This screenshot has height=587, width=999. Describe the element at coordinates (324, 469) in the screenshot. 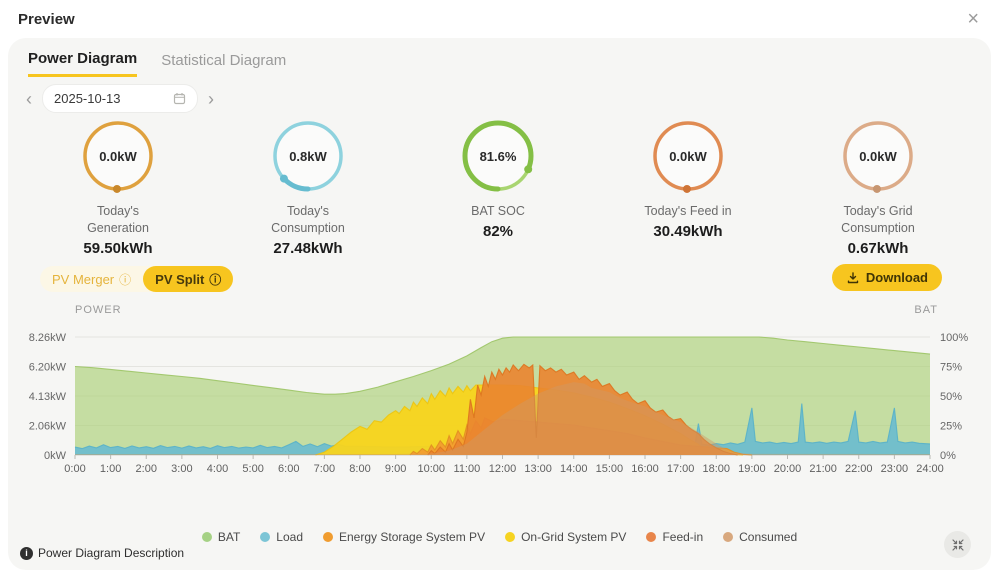

I see `svg-text: 7:00` at that location.